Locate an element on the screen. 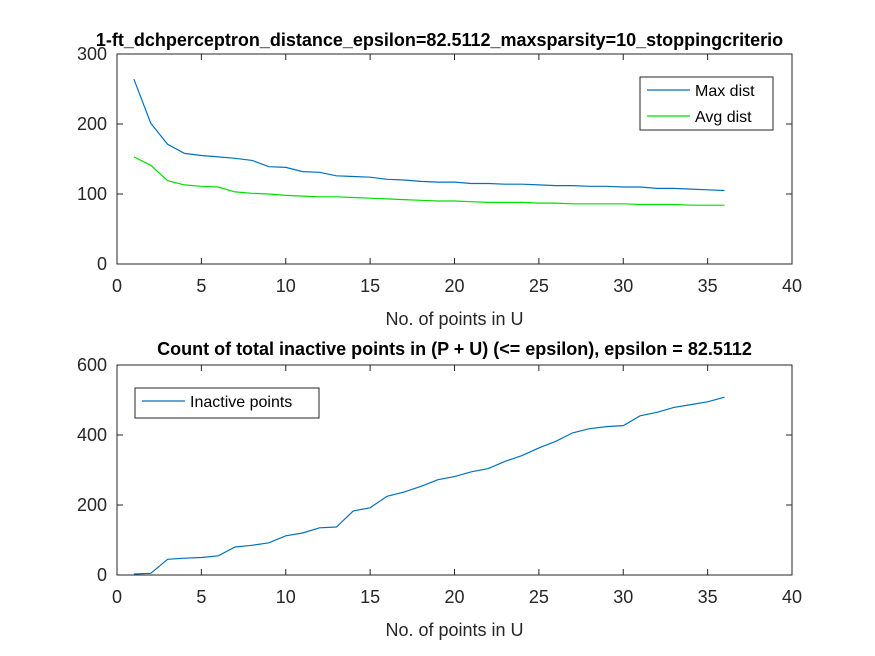 The width and height of the screenshot is (875, 656). legend-label: Avg dist is located at coordinates (723, 117).